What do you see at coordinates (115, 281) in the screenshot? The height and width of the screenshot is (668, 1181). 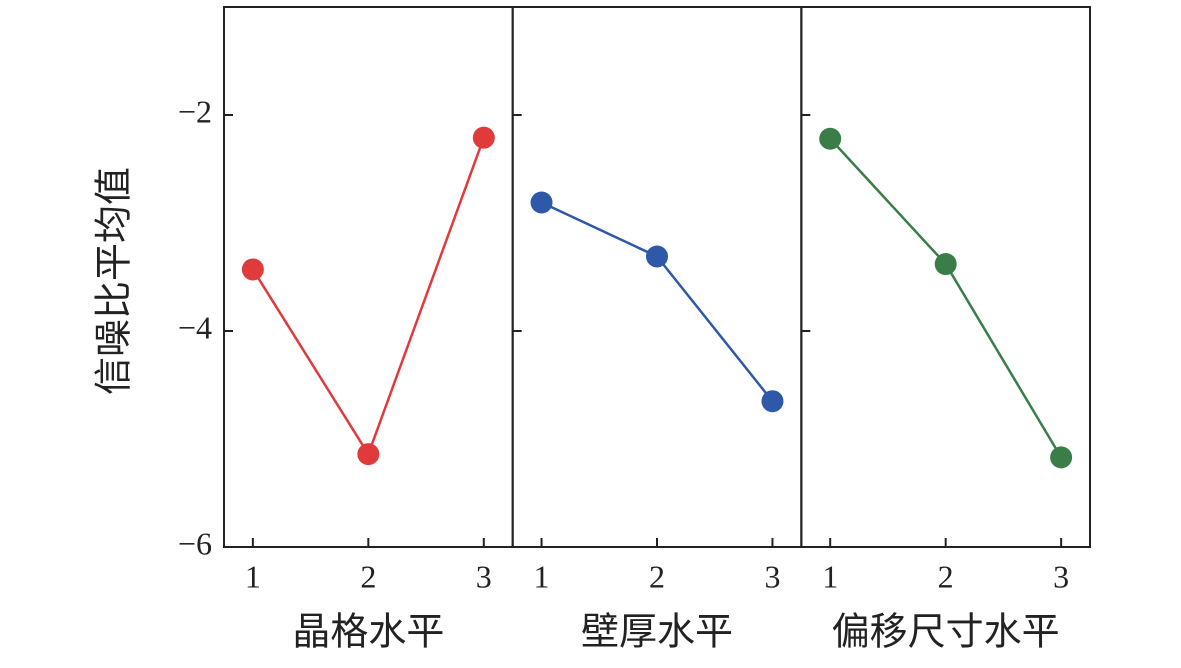 I see `y-axis-label: 信噪比平均值` at bounding box center [115, 281].